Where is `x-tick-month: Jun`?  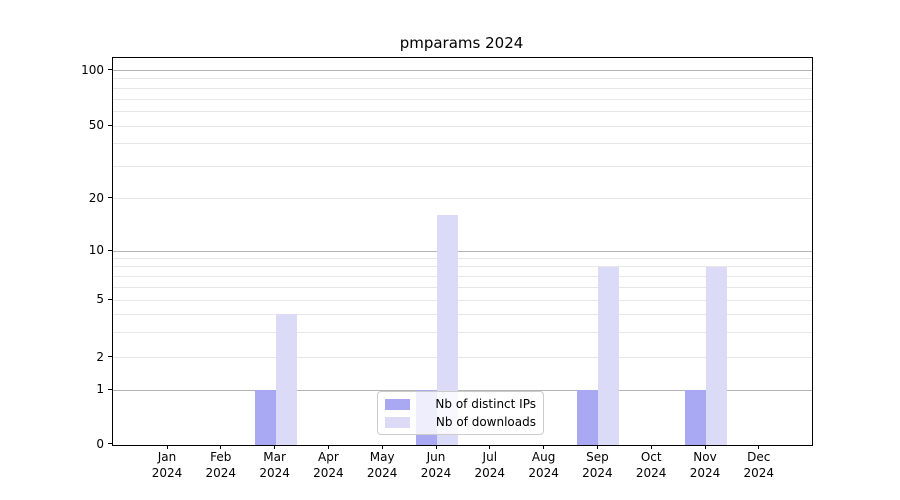
x-tick-month: Jun is located at coordinates (436, 457).